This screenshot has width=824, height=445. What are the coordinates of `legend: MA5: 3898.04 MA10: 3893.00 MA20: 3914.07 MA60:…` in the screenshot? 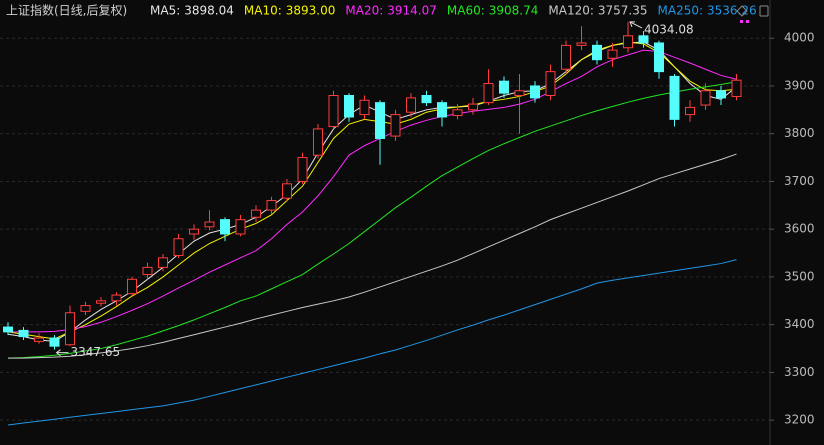 It's located at (453, 11).